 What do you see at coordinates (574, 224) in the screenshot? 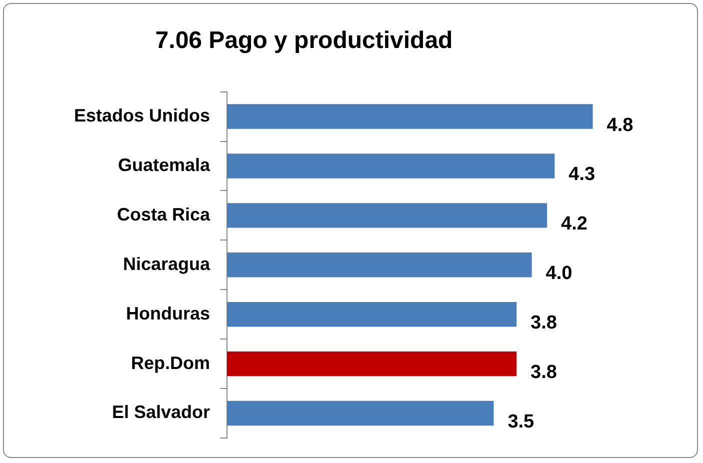
I see `data-label: 4.2` at bounding box center [574, 224].